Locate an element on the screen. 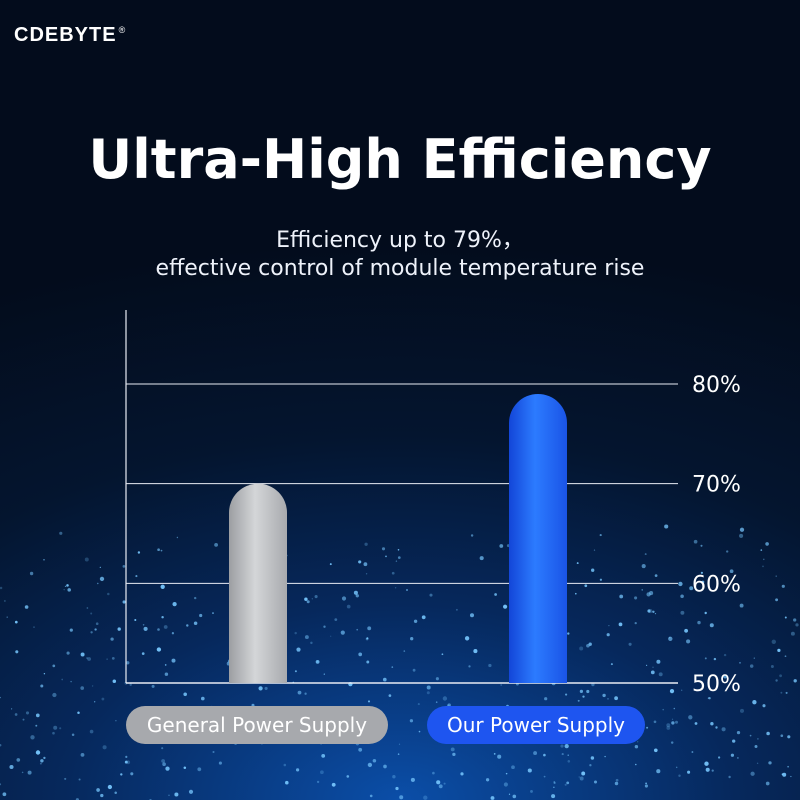  y-tick-label-60: 60% is located at coordinates (716, 584).